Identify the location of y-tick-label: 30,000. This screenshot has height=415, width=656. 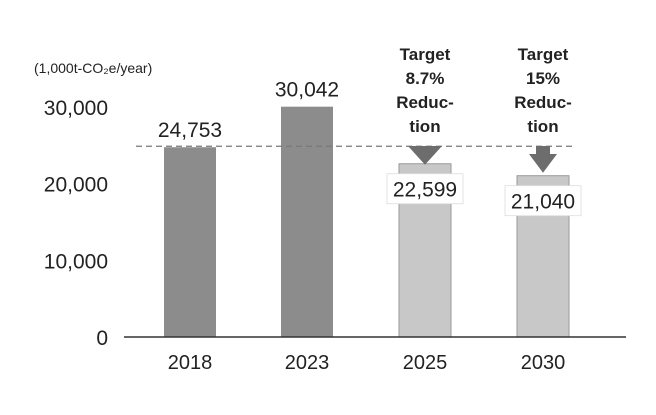
(76, 108).